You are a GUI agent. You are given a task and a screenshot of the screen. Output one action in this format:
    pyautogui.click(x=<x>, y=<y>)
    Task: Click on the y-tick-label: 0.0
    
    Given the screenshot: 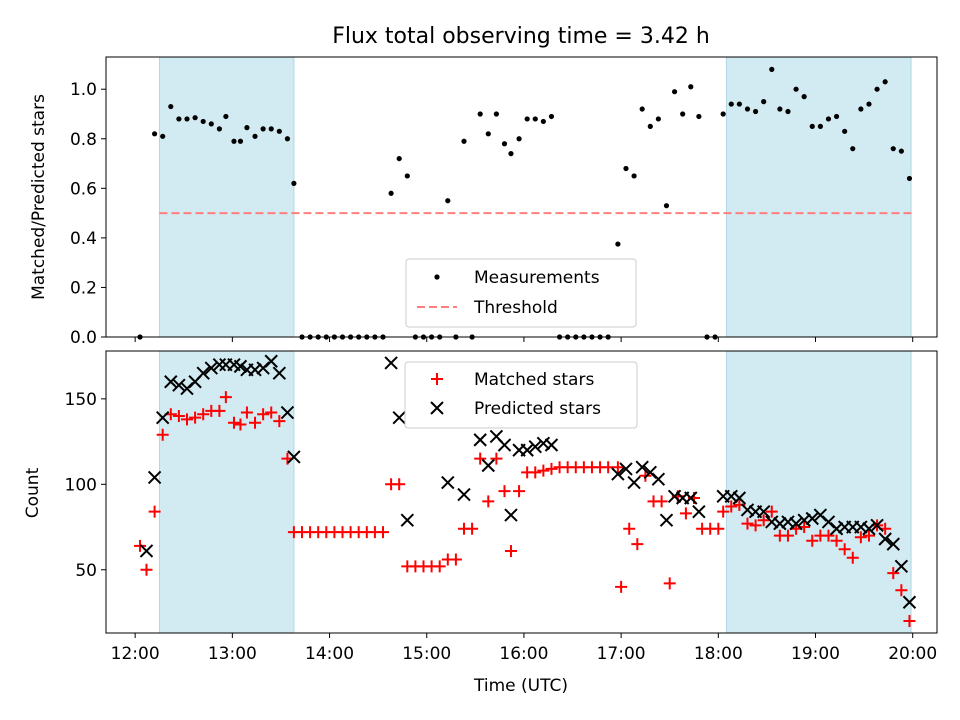 What is the action you would take?
    pyautogui.click(x=83, y=338)
    